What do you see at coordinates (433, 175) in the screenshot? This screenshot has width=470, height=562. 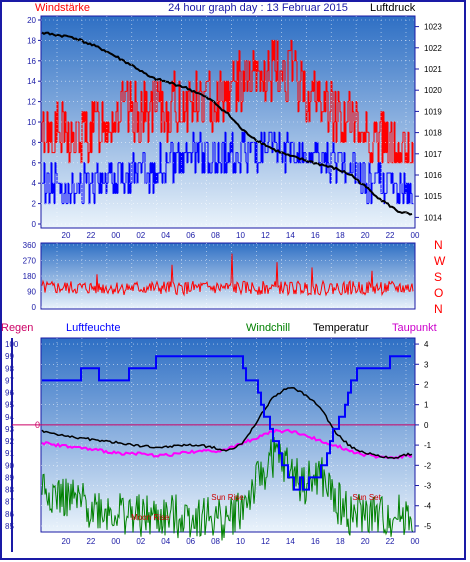 I see `pressure-tick-label: 1016` at bounding box center [433, 175].